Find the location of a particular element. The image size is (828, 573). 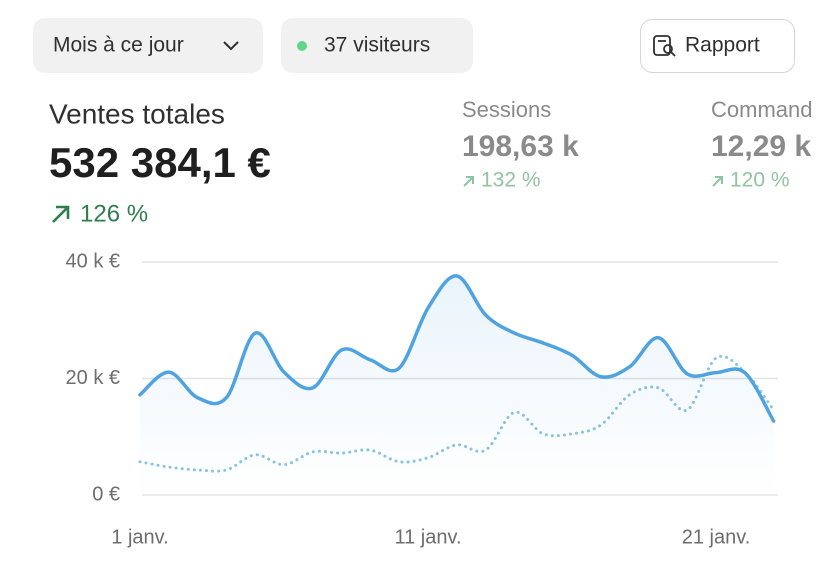

metric-label: Ventes totales is located at coordinates (137, 113).